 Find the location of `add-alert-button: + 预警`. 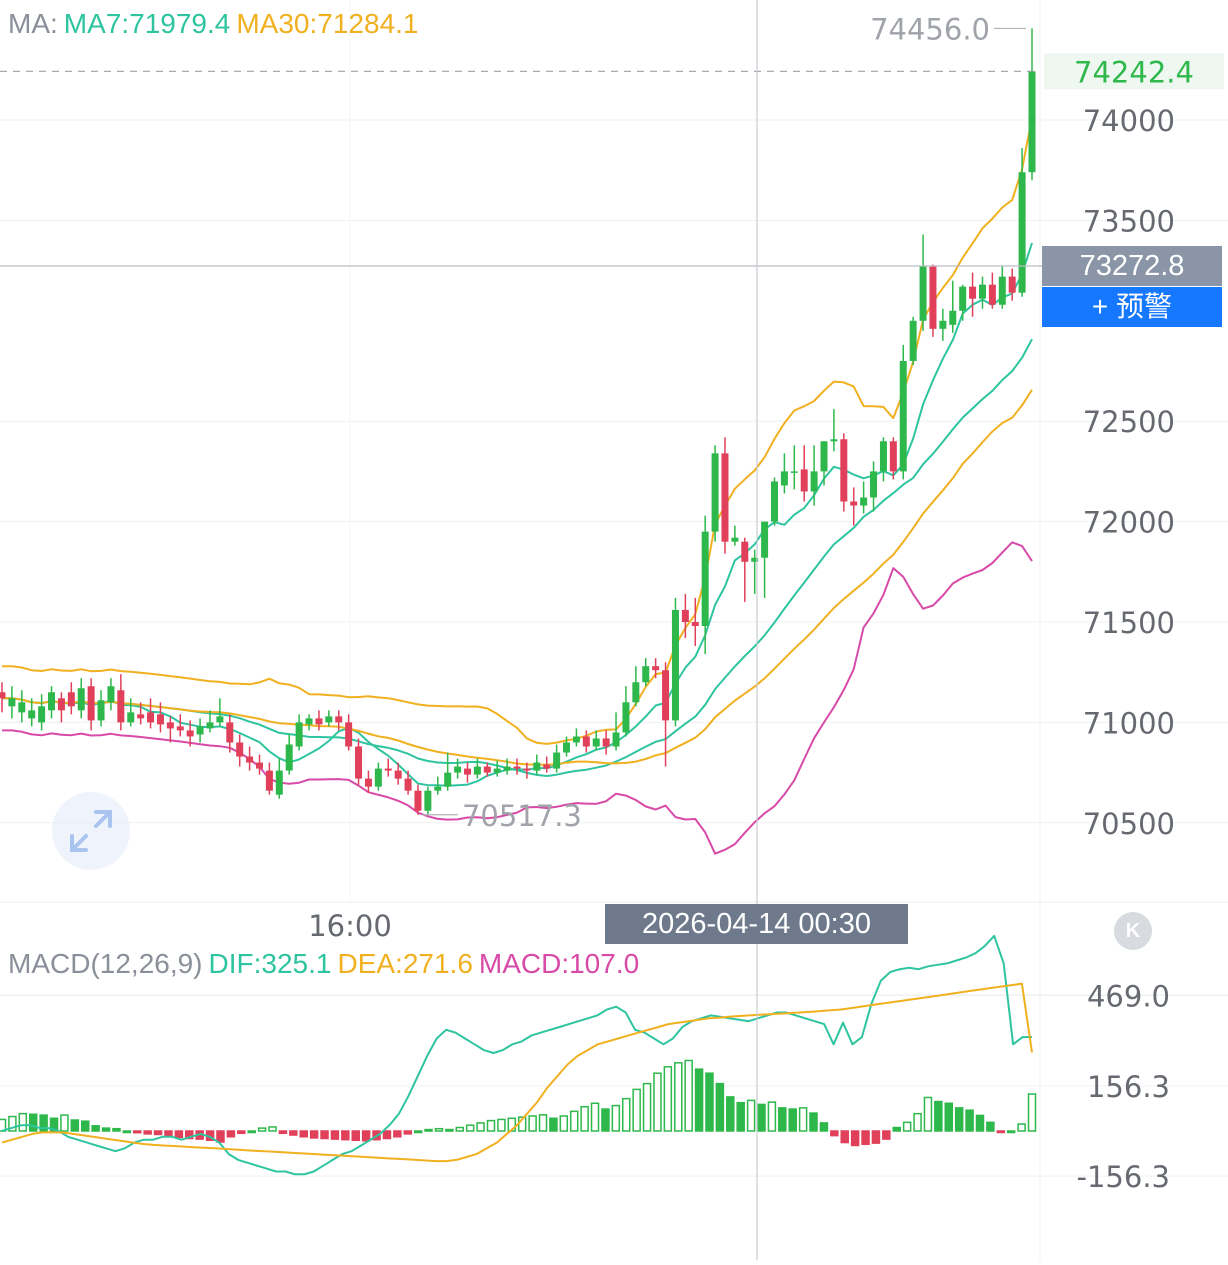

add-alert-button: + 预警 is located at coordinates (1132, 307).